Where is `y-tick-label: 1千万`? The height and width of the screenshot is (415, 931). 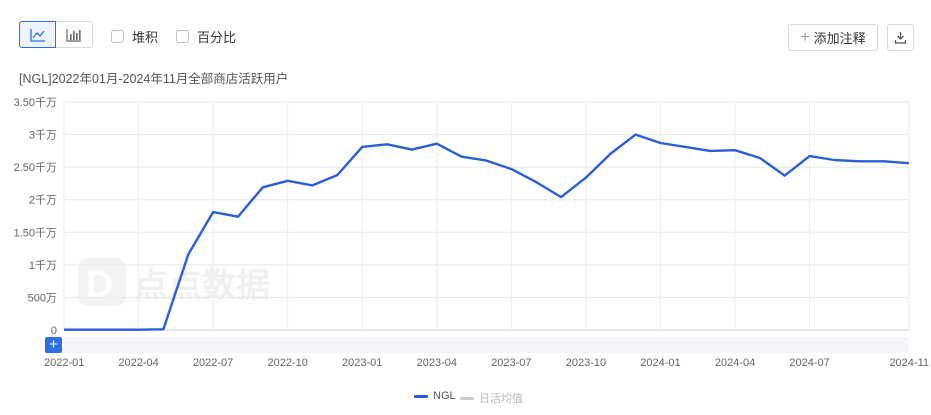
y-tick-label: 1千万 is located at coordinates (43, 265).